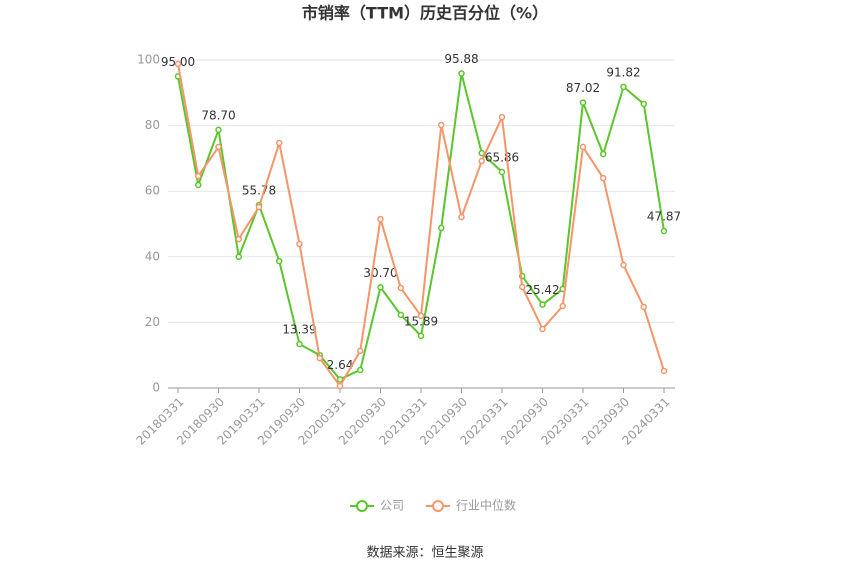 Image resolution: width=850 pixels, height=578 pixels. Describe the element at coordinates (502, 157) in the screenshot. I see `value-label: 65.86` at that location.